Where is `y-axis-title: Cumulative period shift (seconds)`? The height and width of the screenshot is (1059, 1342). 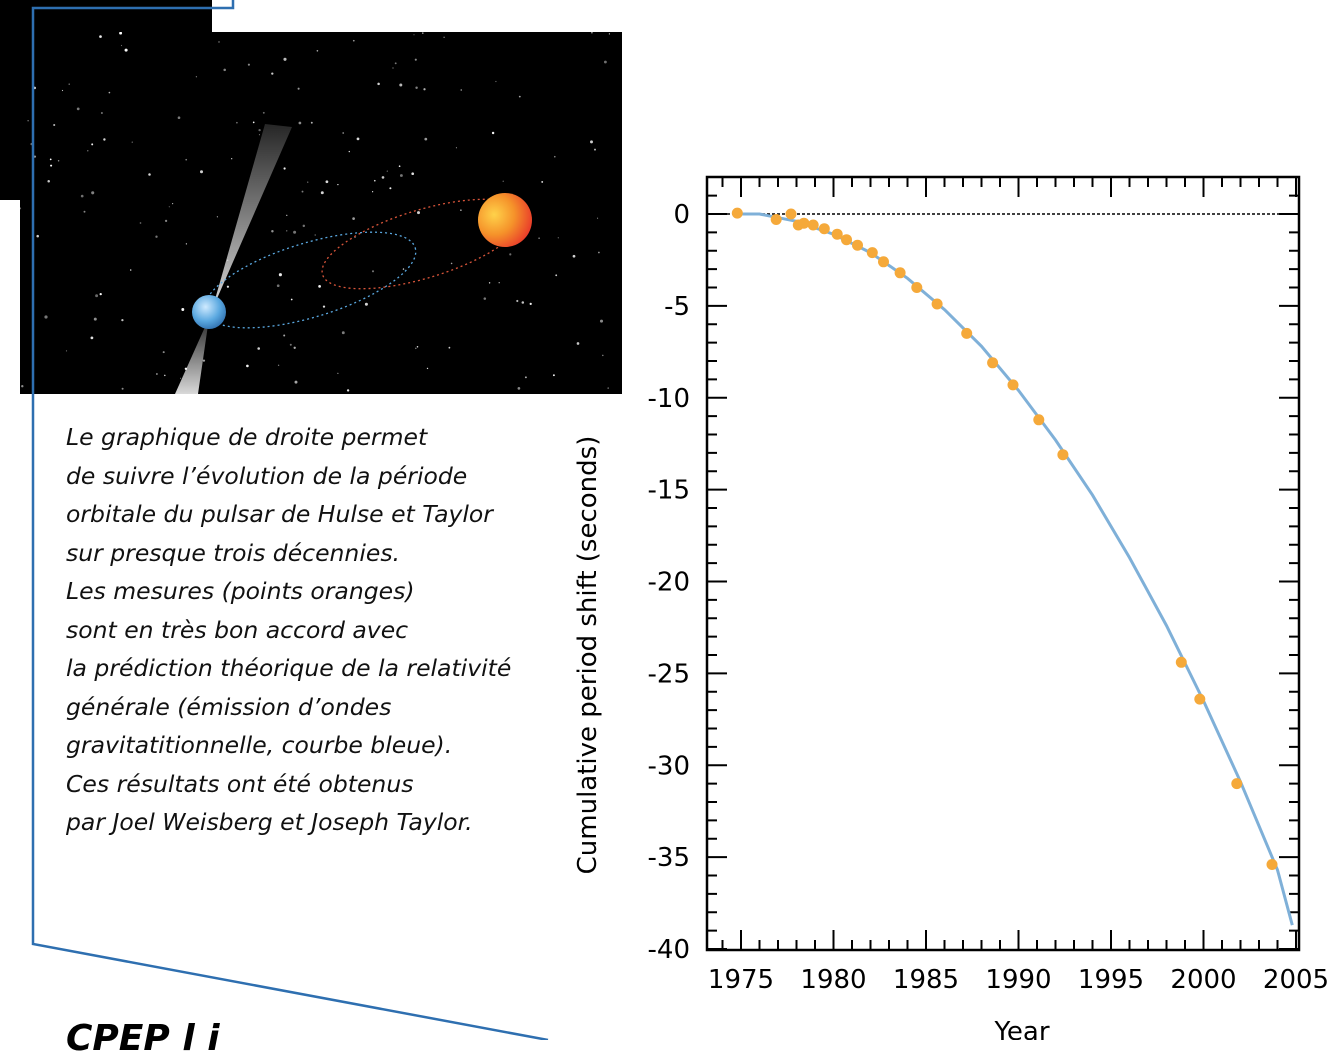 y-axis-title: Cumulative period shift (seconds) is located at coordinates (588, 655).